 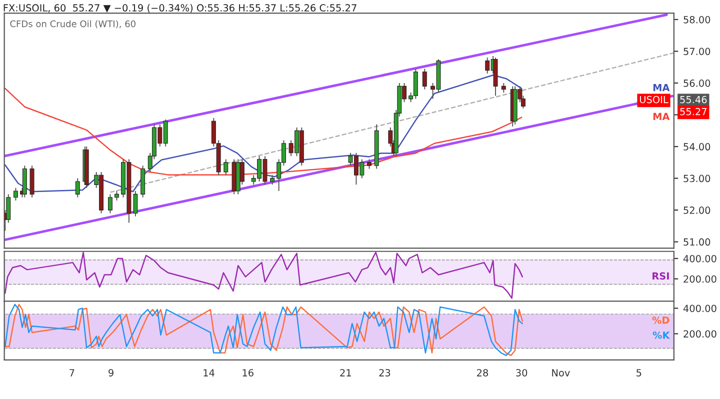 I want to click on text: 55.27, so click(x=693, y=112).